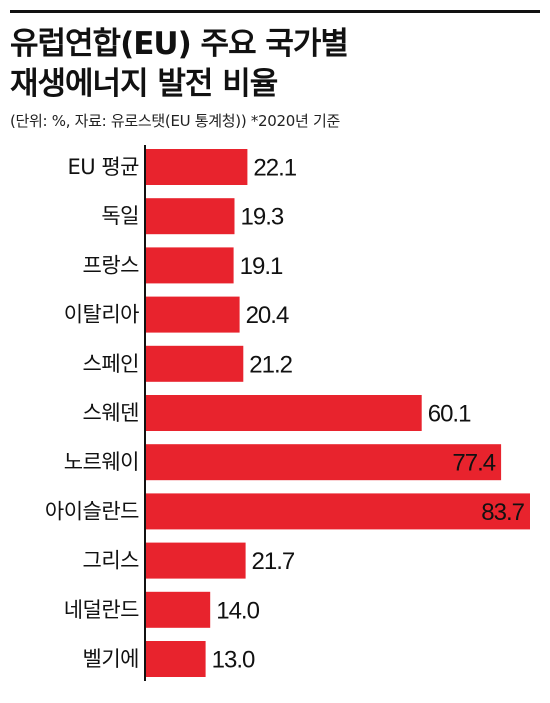 The image size is (550, 703). I want to click on value-label: 83.7, so click(502, 512).